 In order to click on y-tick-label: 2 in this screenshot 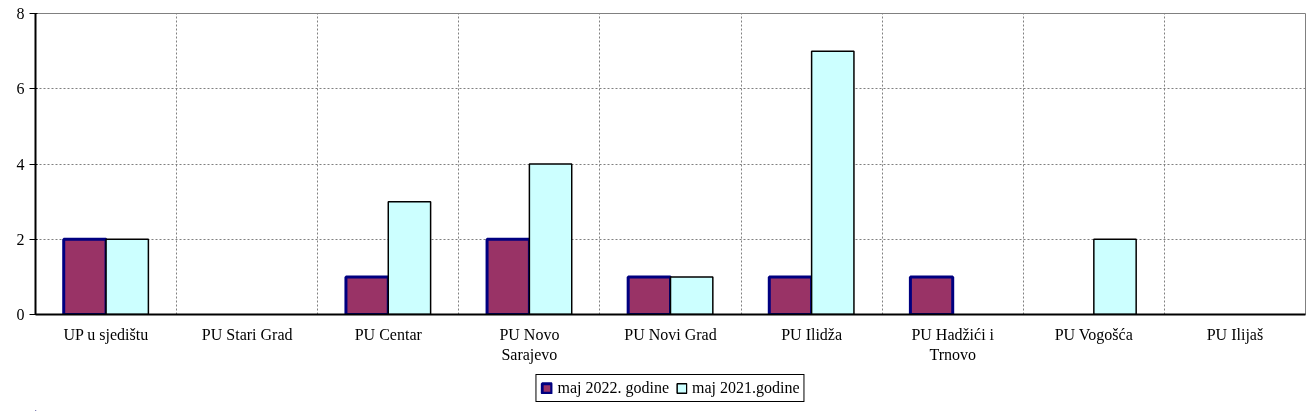, I will do `click(20, 239)`.